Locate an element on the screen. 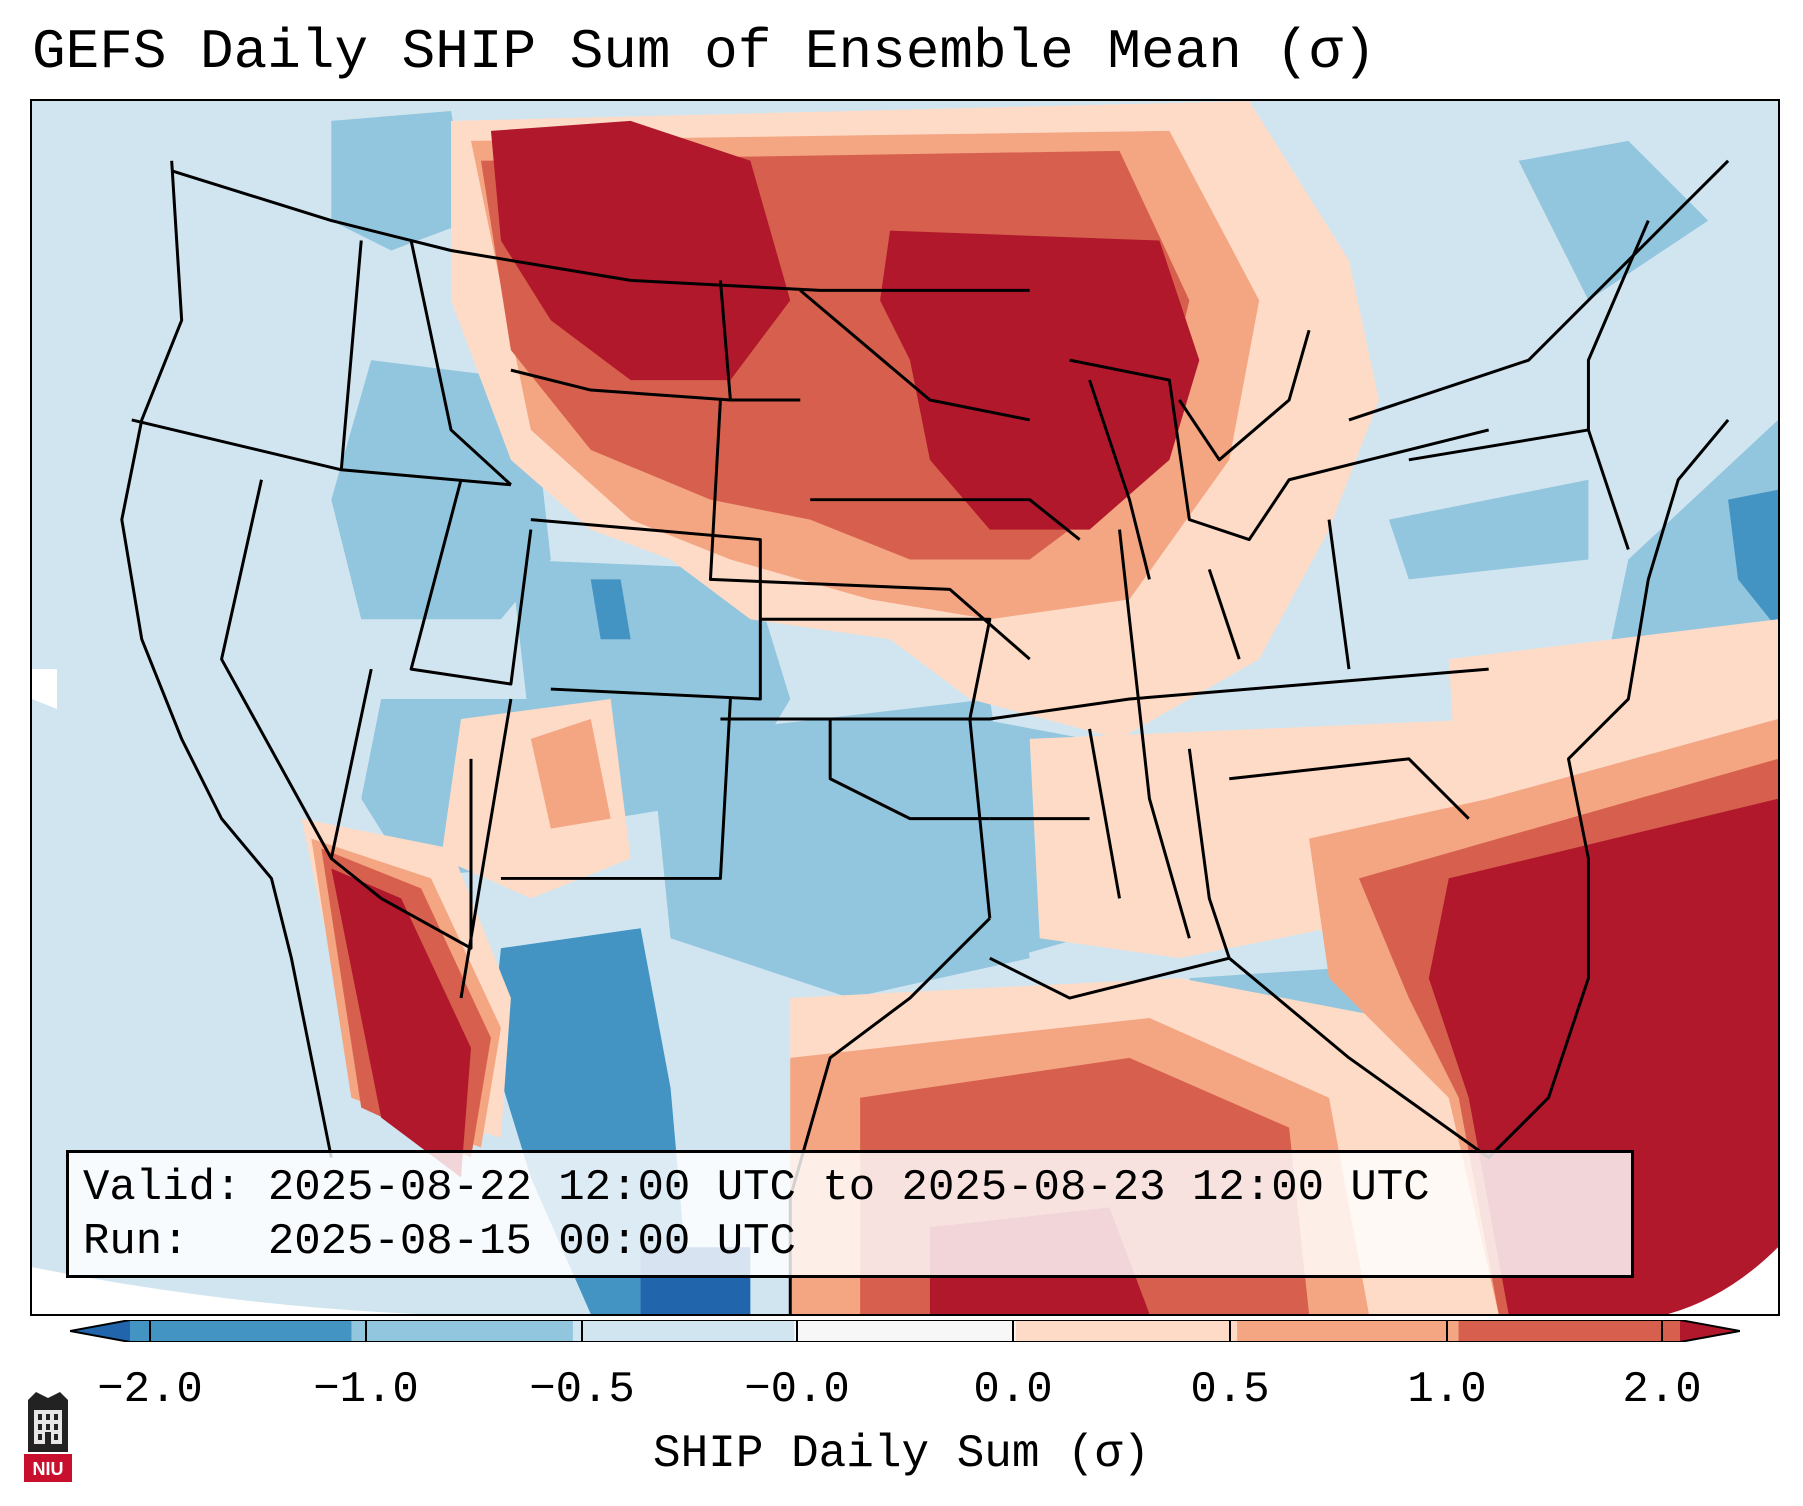 The image size is (1803, 1506). colorbar-tick-label-0: −2.0 is located at coordinates (150, 1390).